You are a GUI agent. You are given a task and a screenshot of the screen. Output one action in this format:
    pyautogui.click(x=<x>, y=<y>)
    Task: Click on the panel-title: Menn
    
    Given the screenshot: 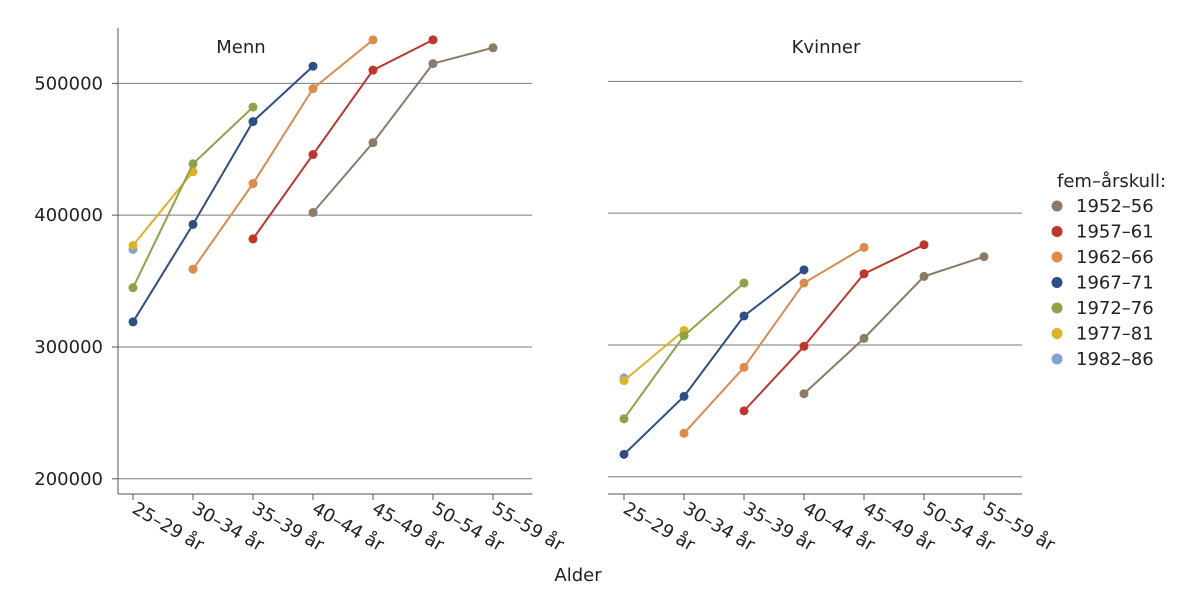 What is the action you would take?
    pyautogui.click(x=240, y=47)
    